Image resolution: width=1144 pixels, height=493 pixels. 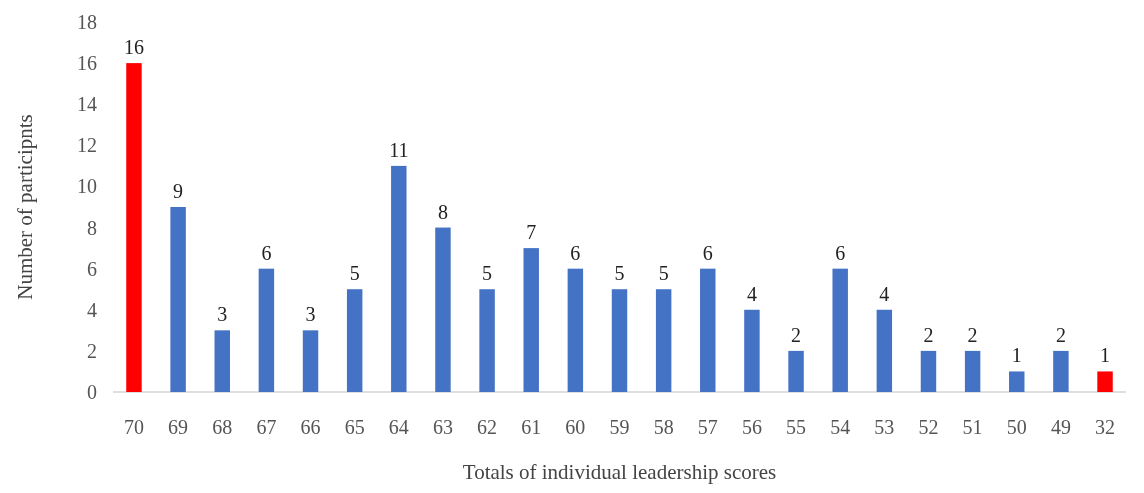 I want to click on x-tick-label: 32, so click(x=1105, y=427).